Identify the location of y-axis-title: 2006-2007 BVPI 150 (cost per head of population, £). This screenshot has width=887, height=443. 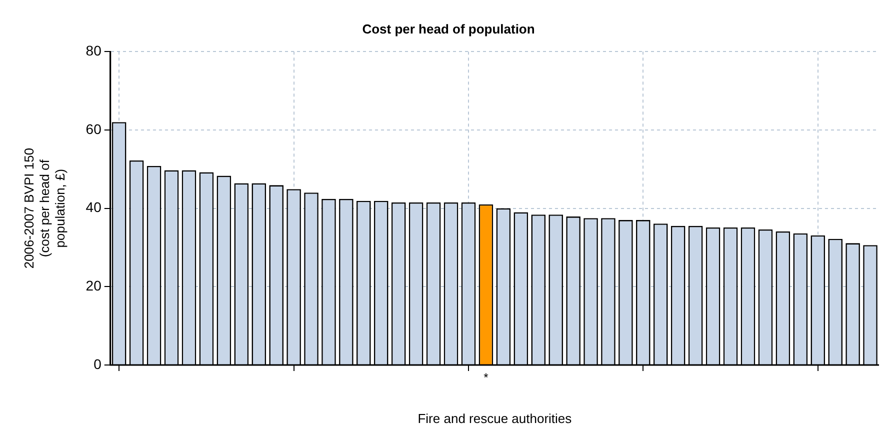
(44, 208).